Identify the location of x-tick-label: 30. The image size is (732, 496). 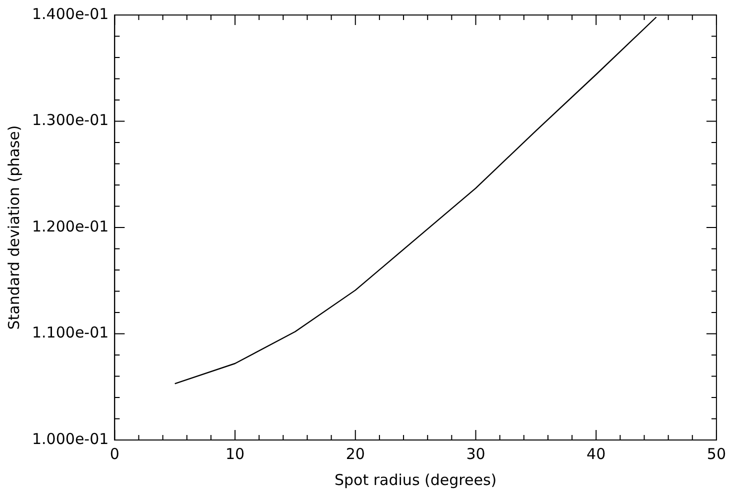
(476, 453).